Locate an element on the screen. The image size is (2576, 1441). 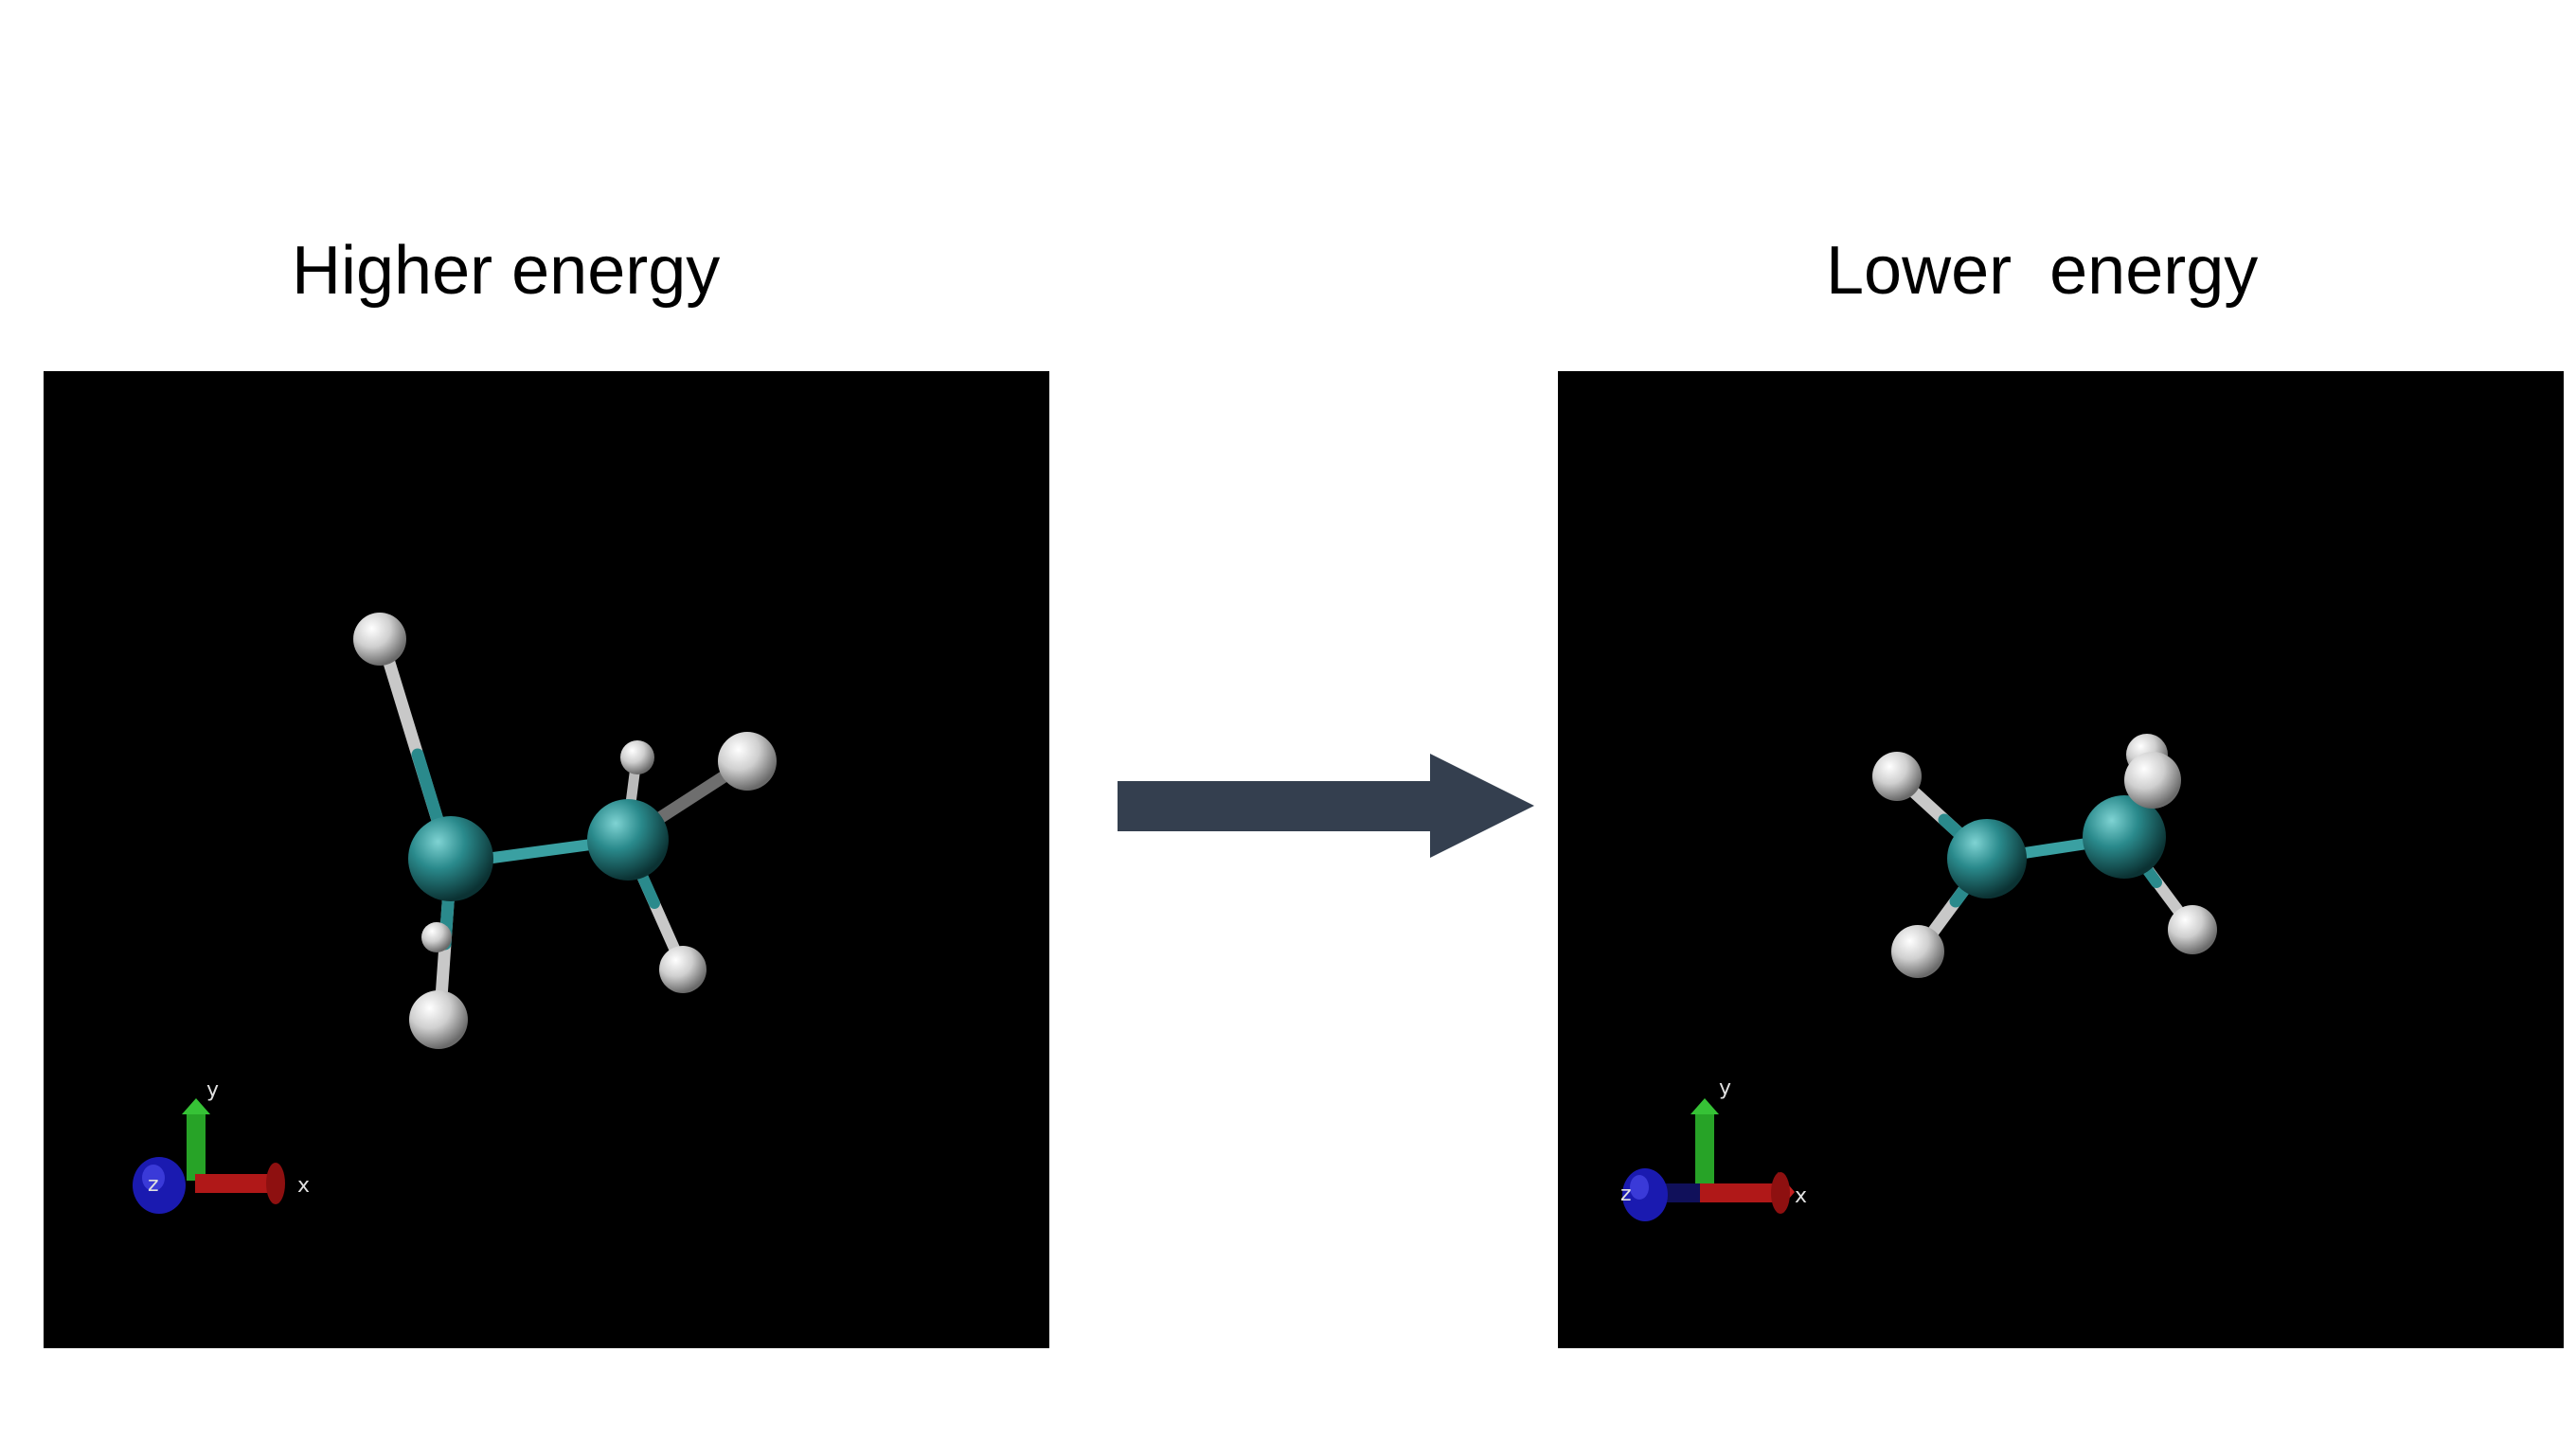
right-arrow-icon is located at coordinates (1326, 806).